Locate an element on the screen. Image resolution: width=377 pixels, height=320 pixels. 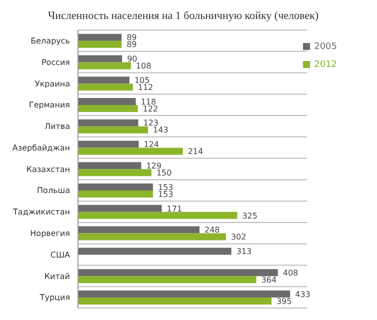
data-label: 105 is located at coordinates (142, 80).